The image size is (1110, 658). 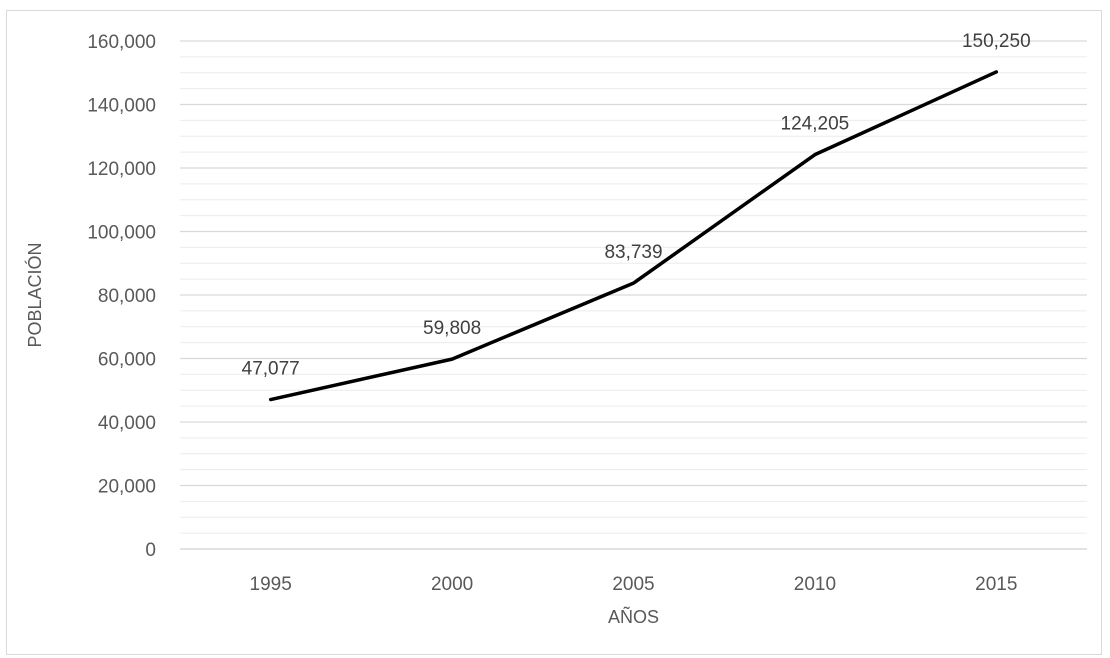 What do you see at coordinates (121, 233) in the screenshot?
I see `y-tick-label: 100,000` at bounding box center [121, 233].